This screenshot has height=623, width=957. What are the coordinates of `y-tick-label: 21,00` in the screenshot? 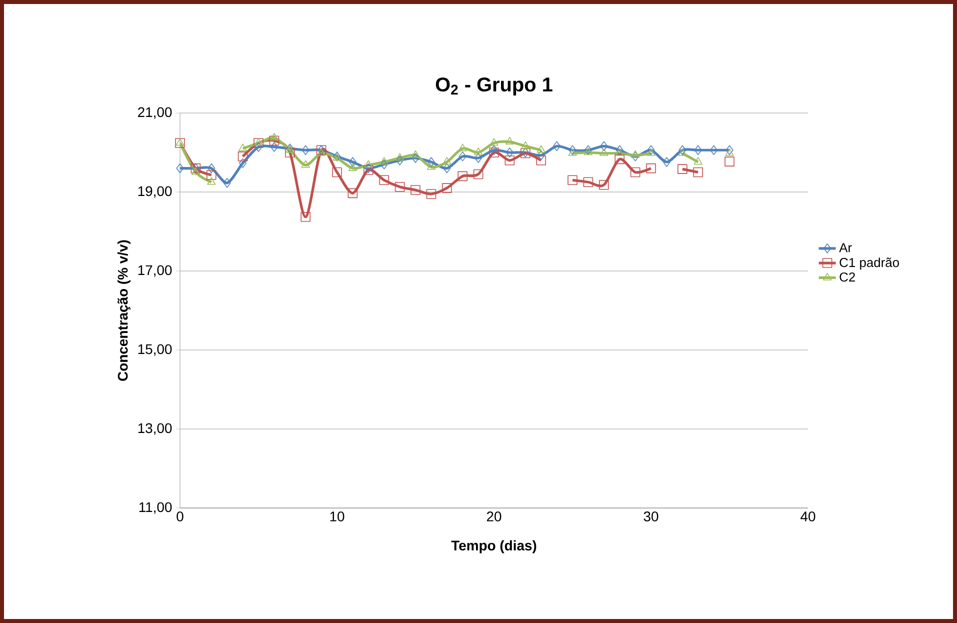 It's located at (155, 113).